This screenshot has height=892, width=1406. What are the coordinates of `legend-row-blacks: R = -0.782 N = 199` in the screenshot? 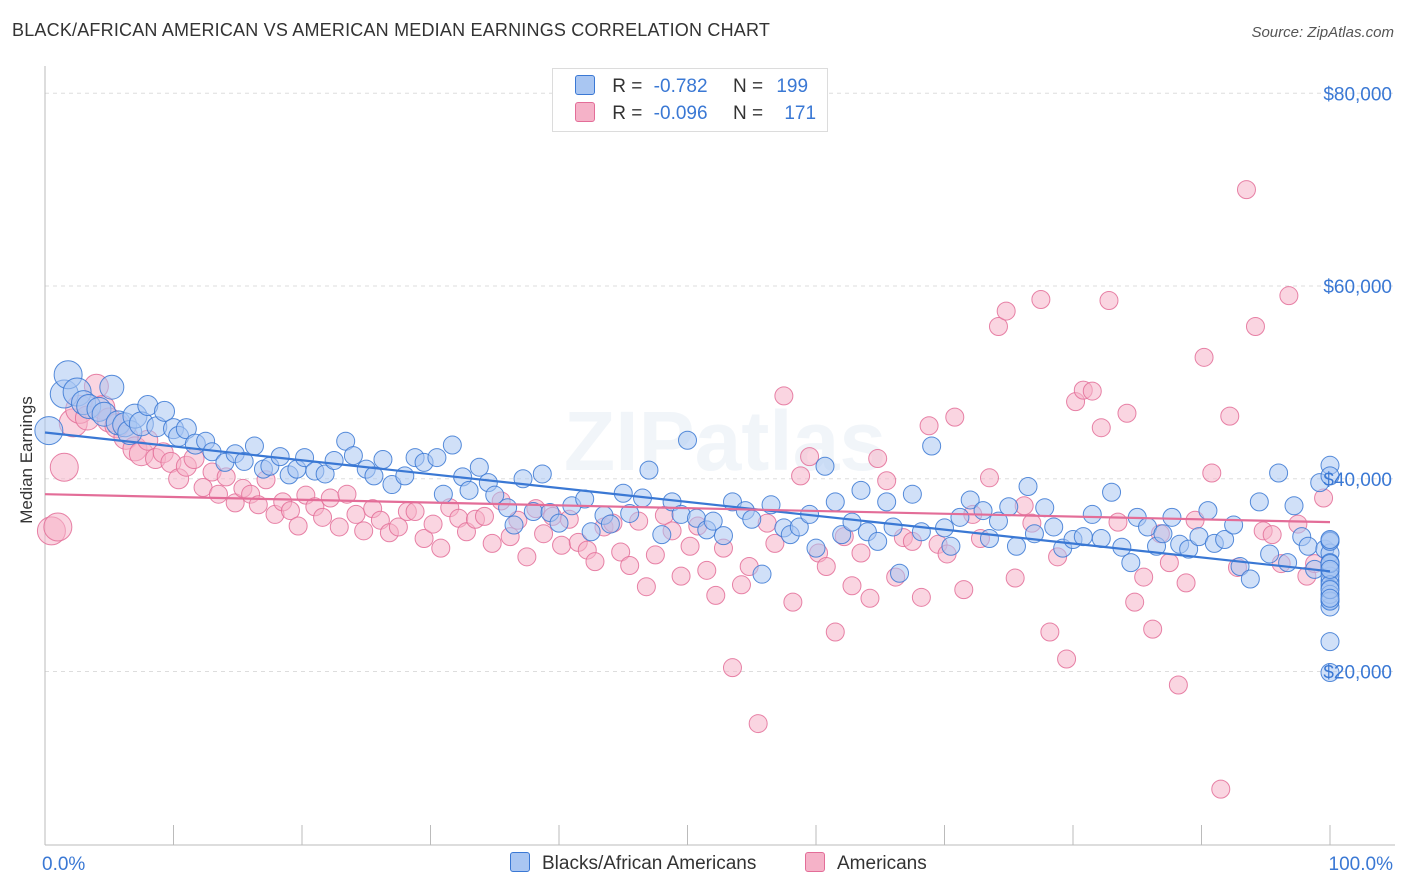 It's located at (691, 86).